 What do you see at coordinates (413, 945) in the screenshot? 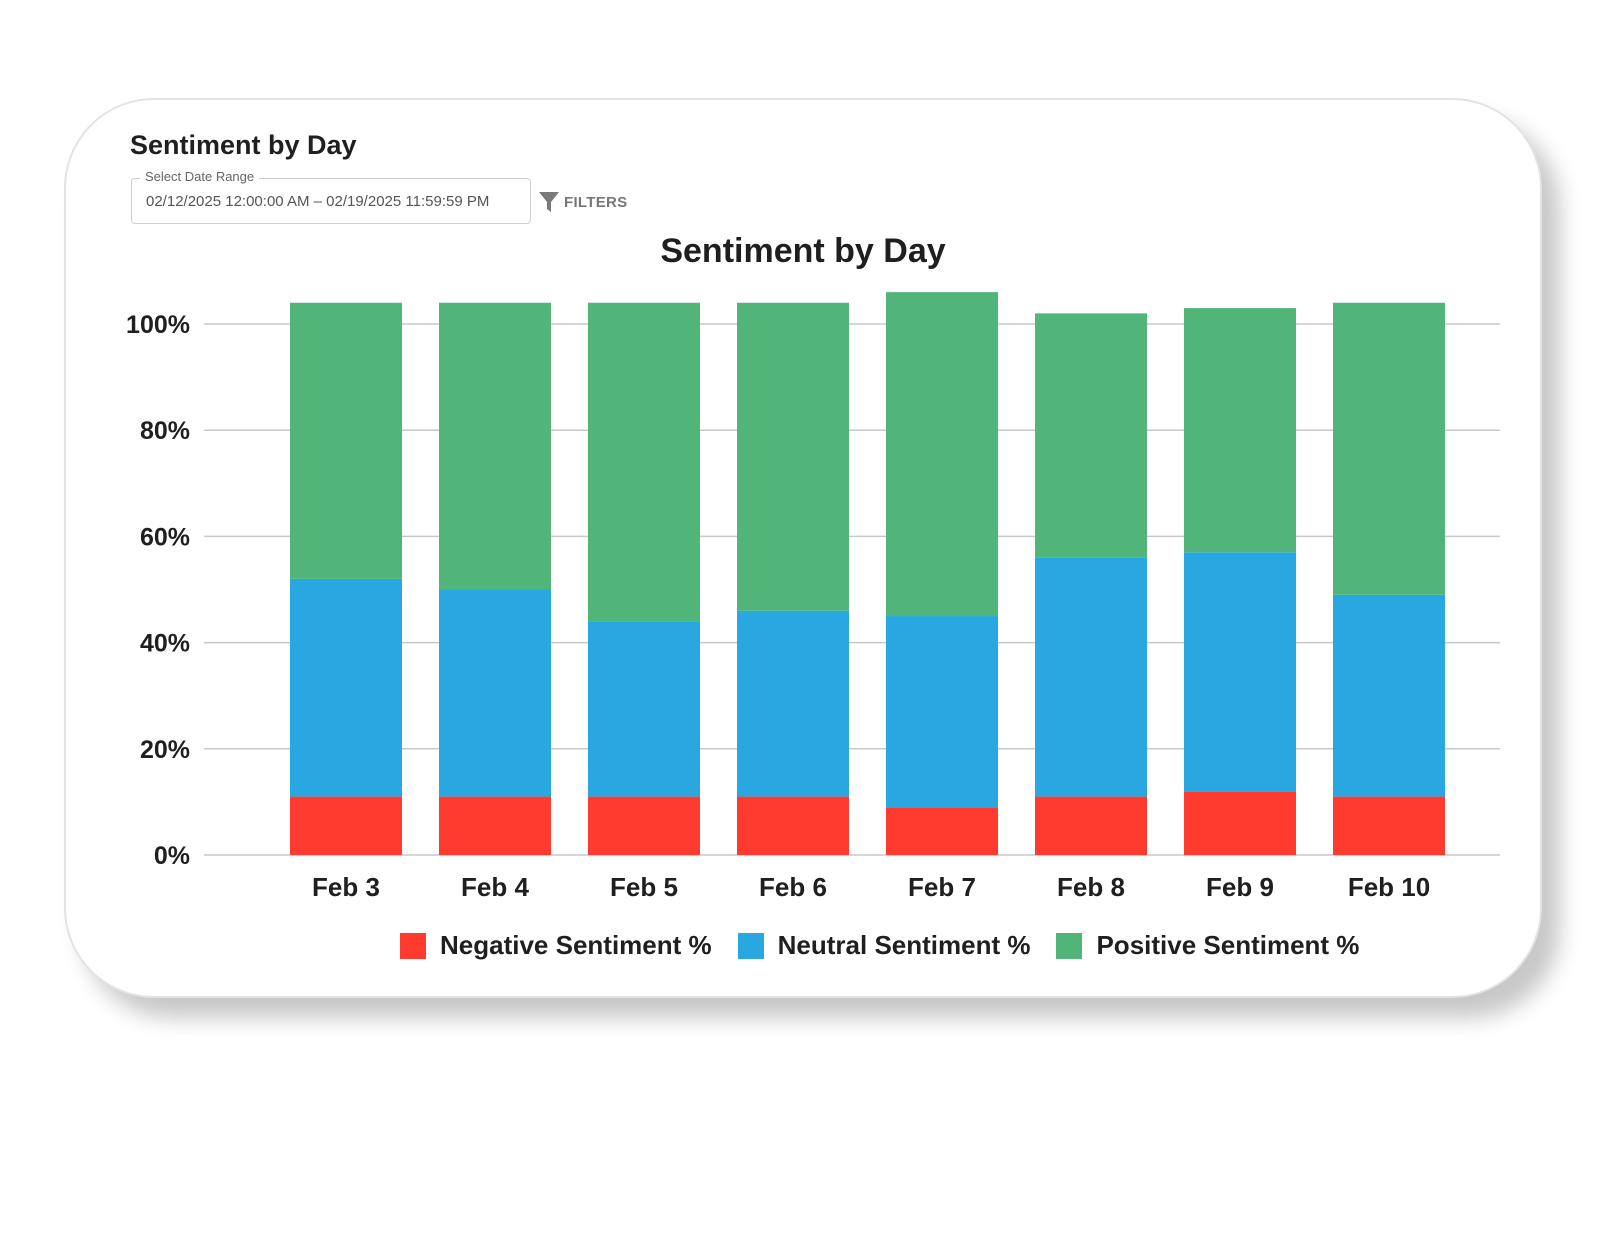
I see `legend-swatch-negative` at bounding box center [413, 945].